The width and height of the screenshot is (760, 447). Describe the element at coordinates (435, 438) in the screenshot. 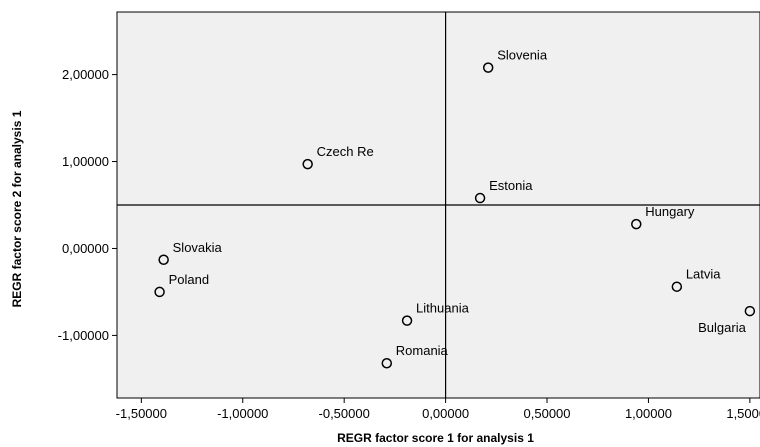

I see `x-axis-title: REGR factor score 1 for analysis 1` at that location.